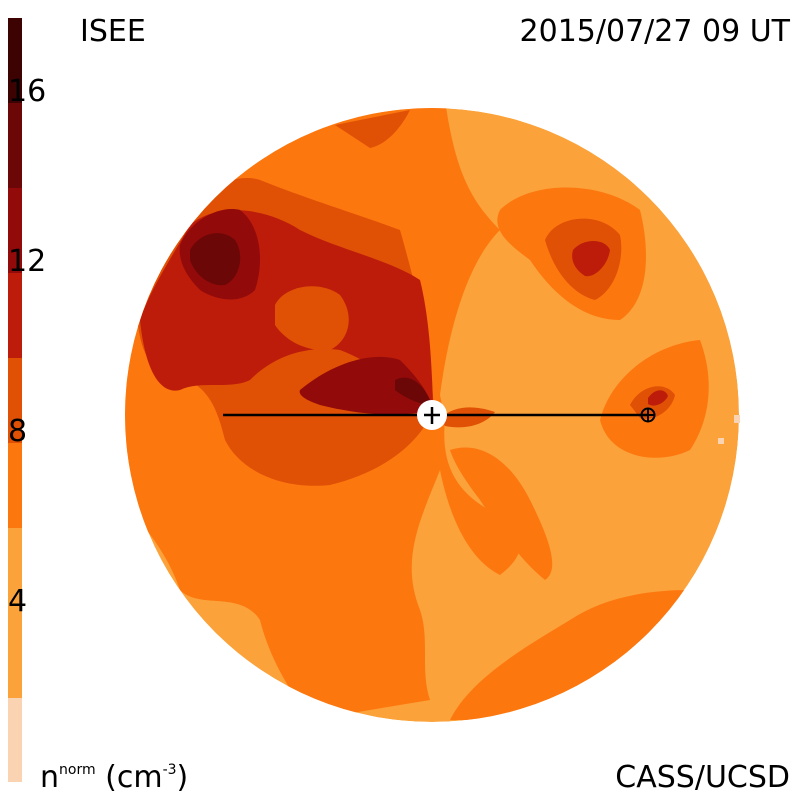 This screenshot has width=800, height=800. Describe the element at coordinates (129, 777) in the screenshot. I see `unit-open: (cm` at that location.